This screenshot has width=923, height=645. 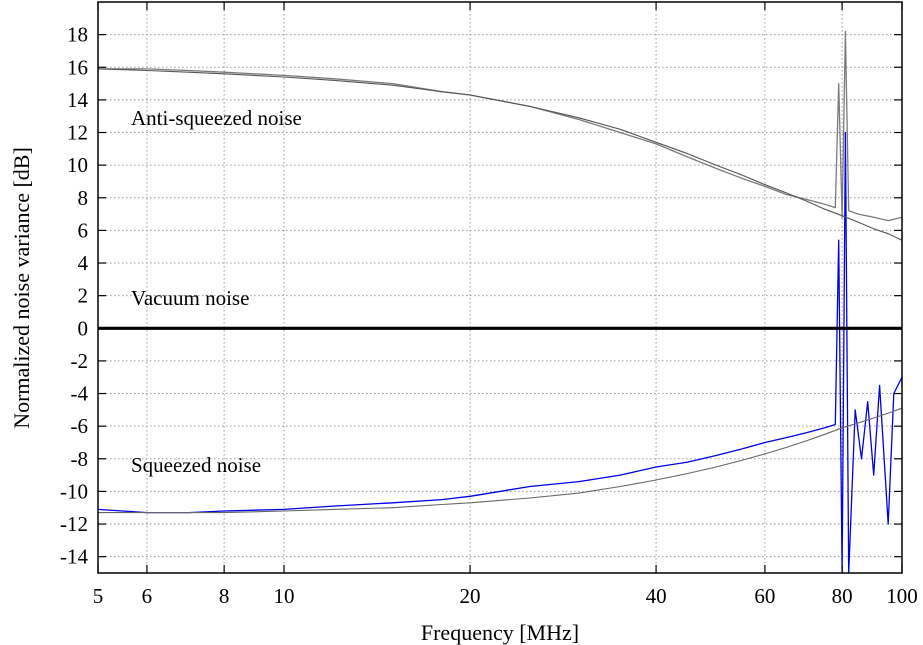 What do you see at coordinates (500, 632) in the screenshot?
I see `x-axis-title: Frequency [MHz]` at bounding box center [500, 632].